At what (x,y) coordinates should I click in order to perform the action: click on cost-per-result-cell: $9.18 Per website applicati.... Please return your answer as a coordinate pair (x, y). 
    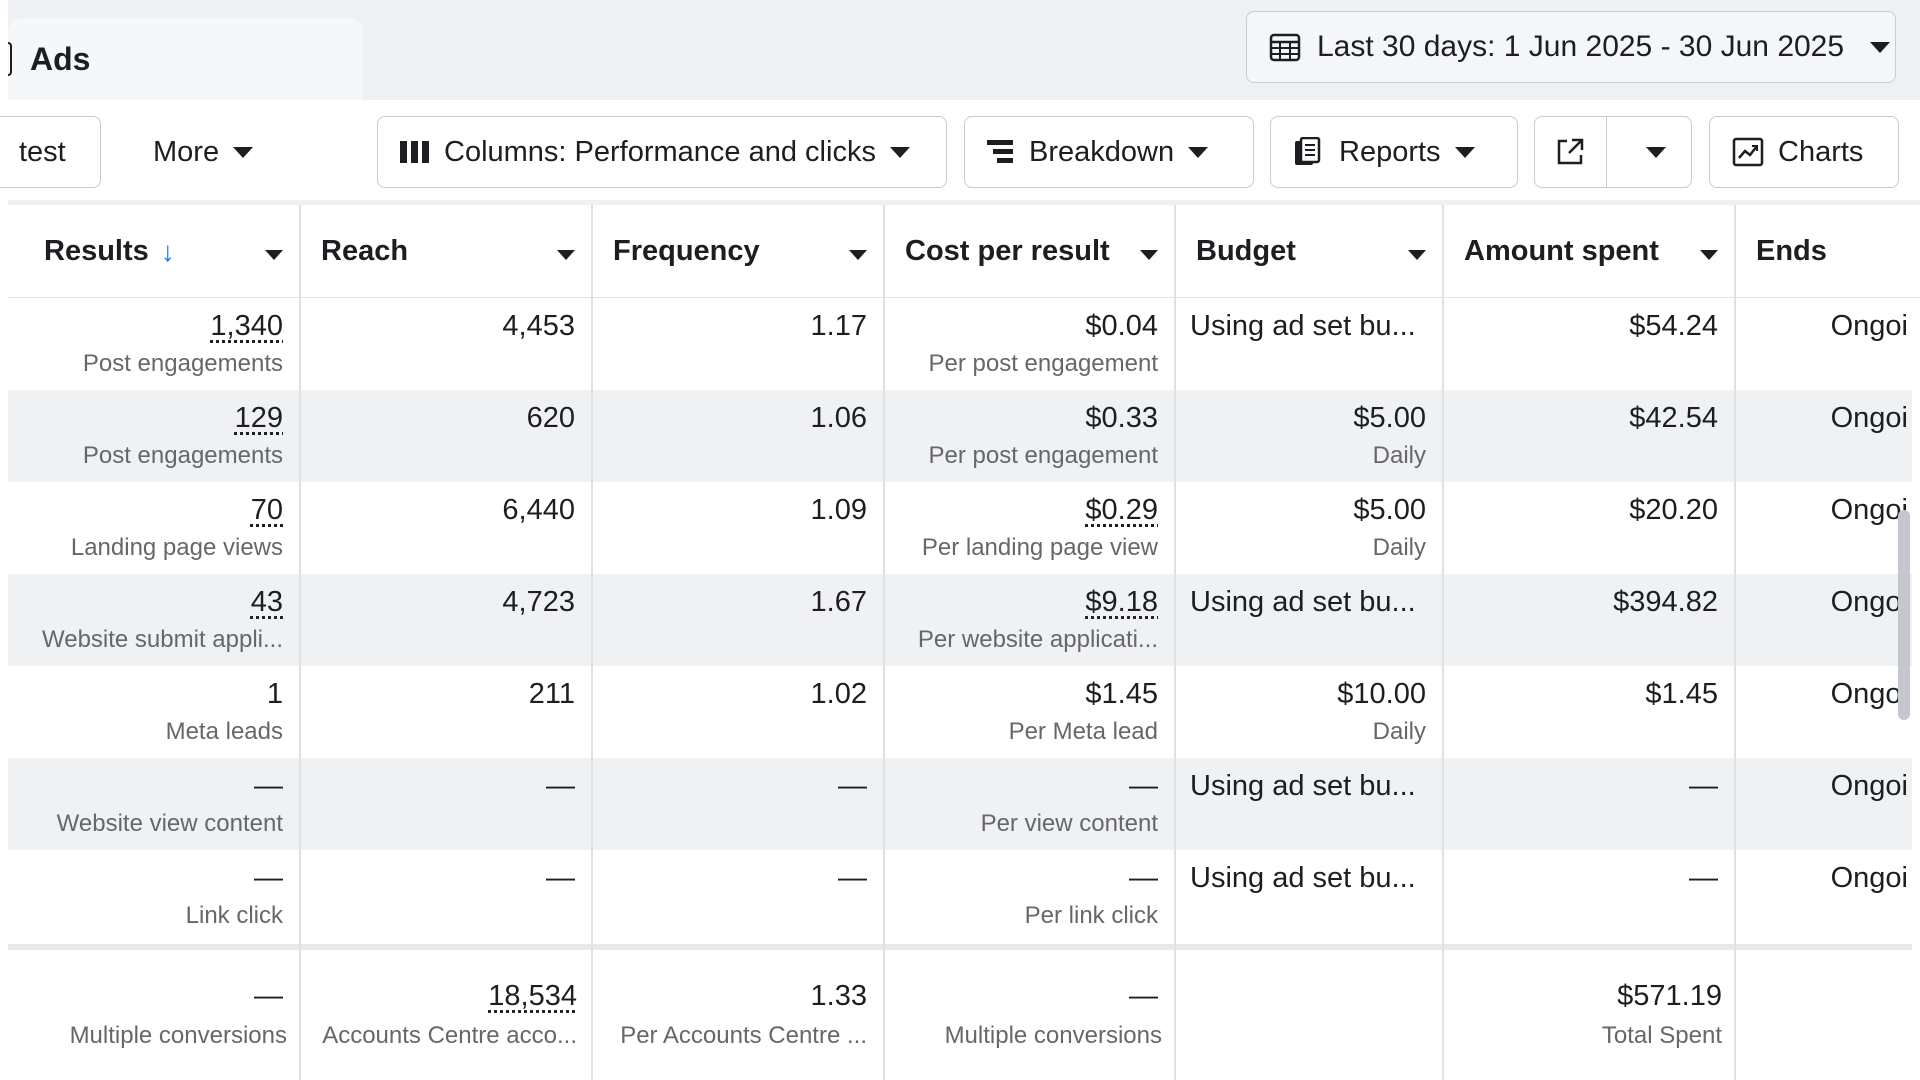
    Looking at the image, I should click on (1028, 620).